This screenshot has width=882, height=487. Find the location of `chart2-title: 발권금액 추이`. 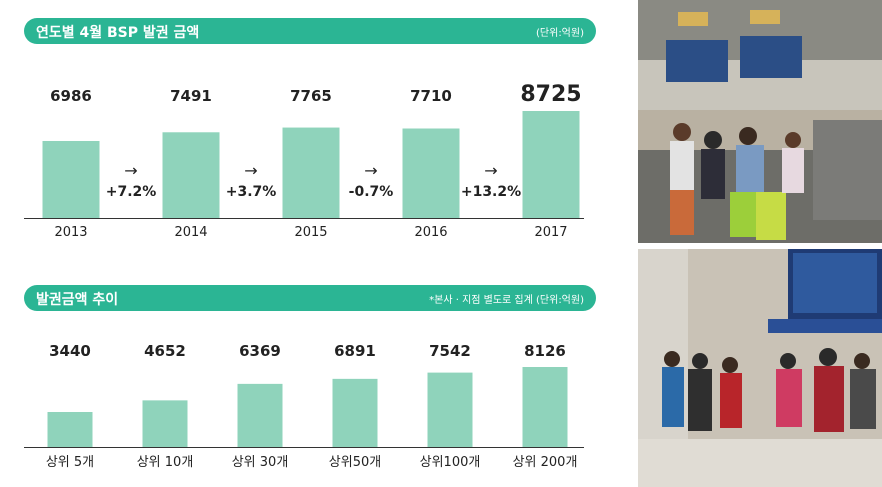

chart2-title: 발권금액 추이 is located at coordinates (77, 300).